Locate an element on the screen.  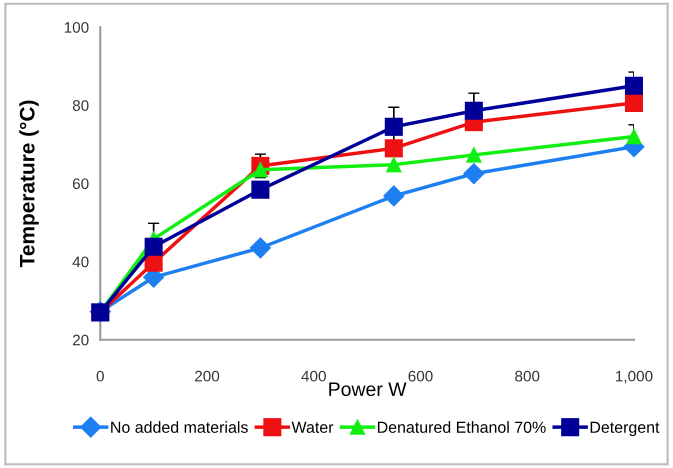
x-tick-label: 400 is located at coordinates (313, 376).